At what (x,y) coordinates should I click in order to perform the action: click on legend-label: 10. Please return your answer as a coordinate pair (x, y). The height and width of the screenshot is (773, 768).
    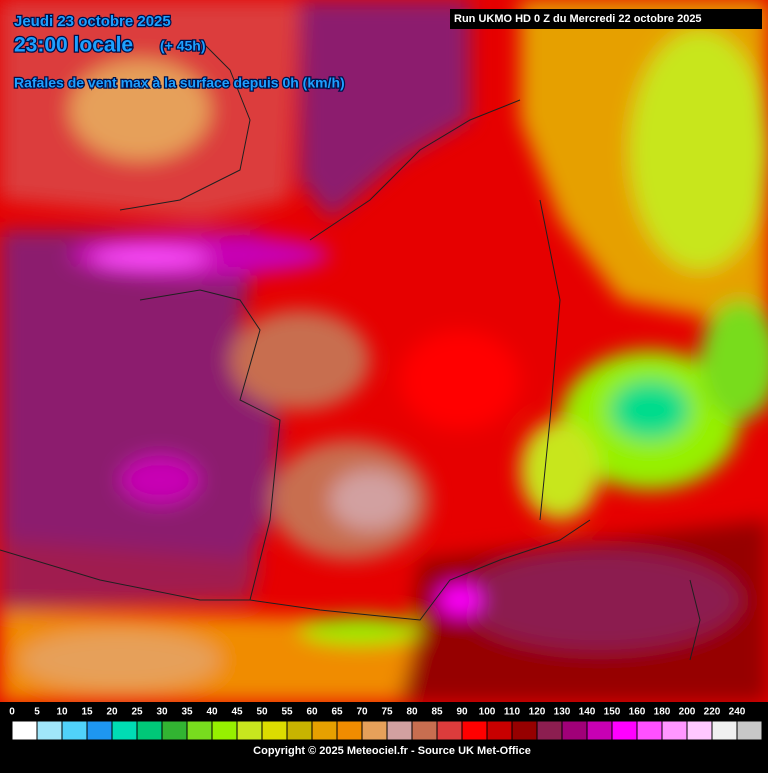
    Looking at the image, I should click on (62, 712).